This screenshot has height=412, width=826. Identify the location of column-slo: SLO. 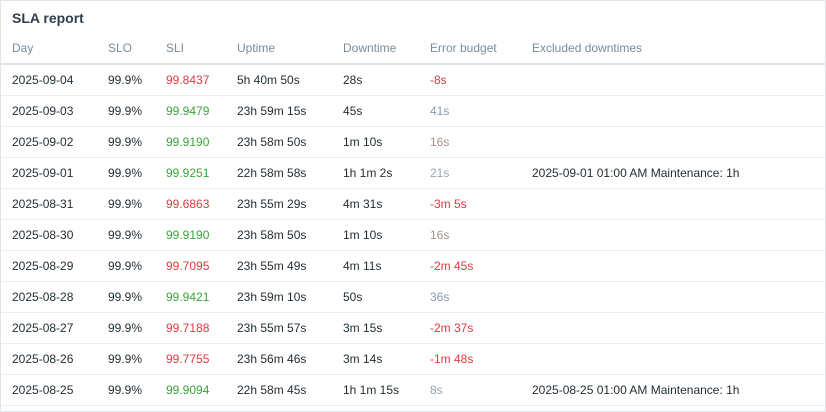
(137, 49).